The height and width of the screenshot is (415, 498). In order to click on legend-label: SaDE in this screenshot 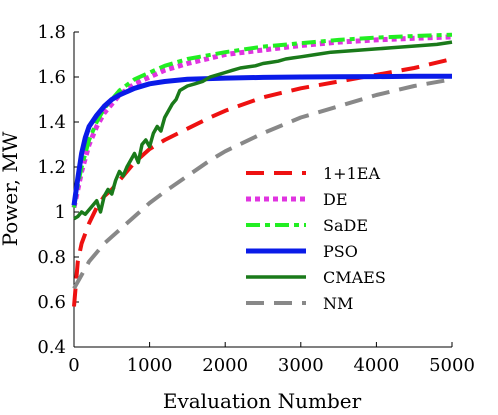, I will do `click(345, 225)`.